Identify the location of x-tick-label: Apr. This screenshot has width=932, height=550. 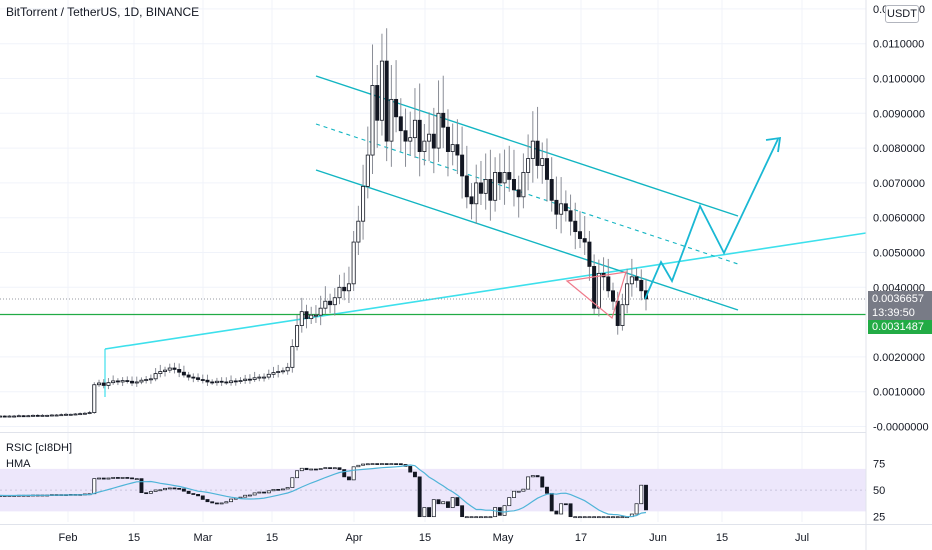
(353, 538).